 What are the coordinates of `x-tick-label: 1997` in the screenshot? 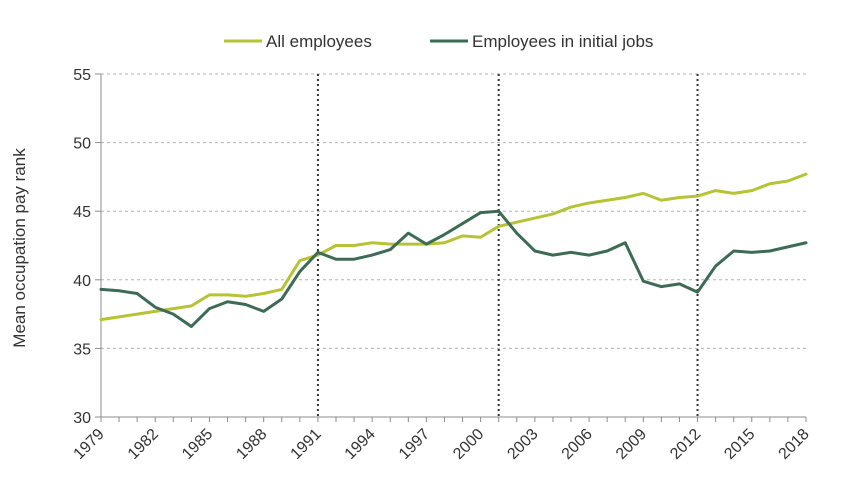 It's located at (414, 444).